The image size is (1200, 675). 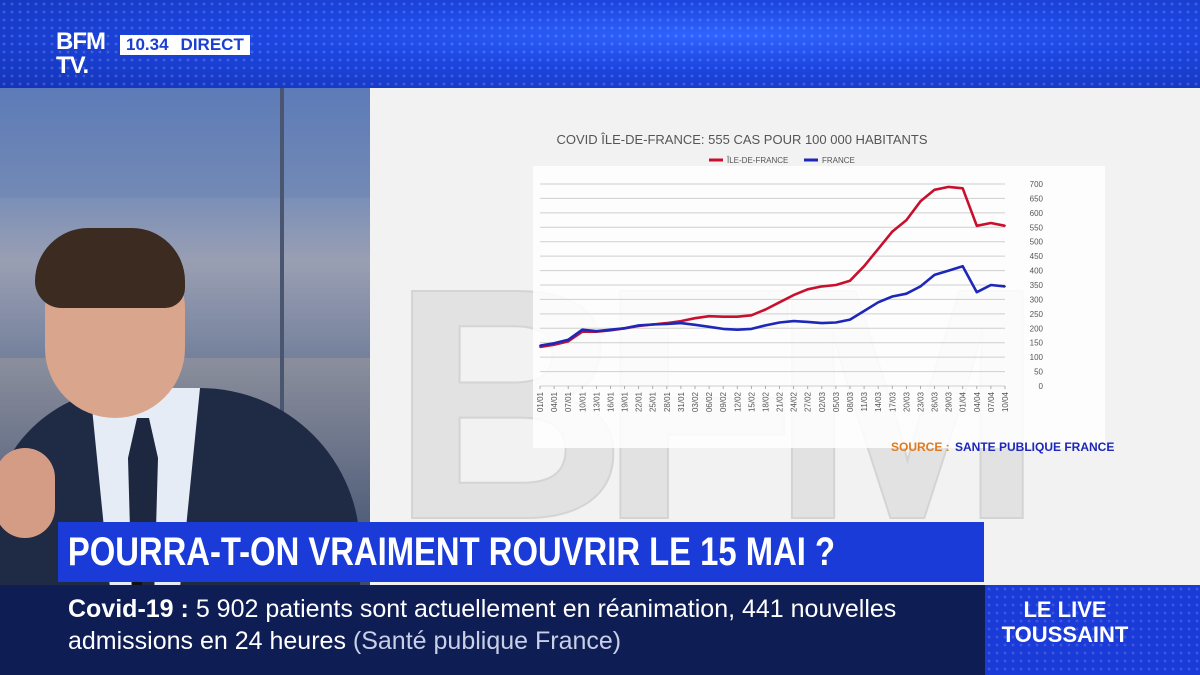 I want to click on x-tick-label: 08/03, so click(x=850, y=401).